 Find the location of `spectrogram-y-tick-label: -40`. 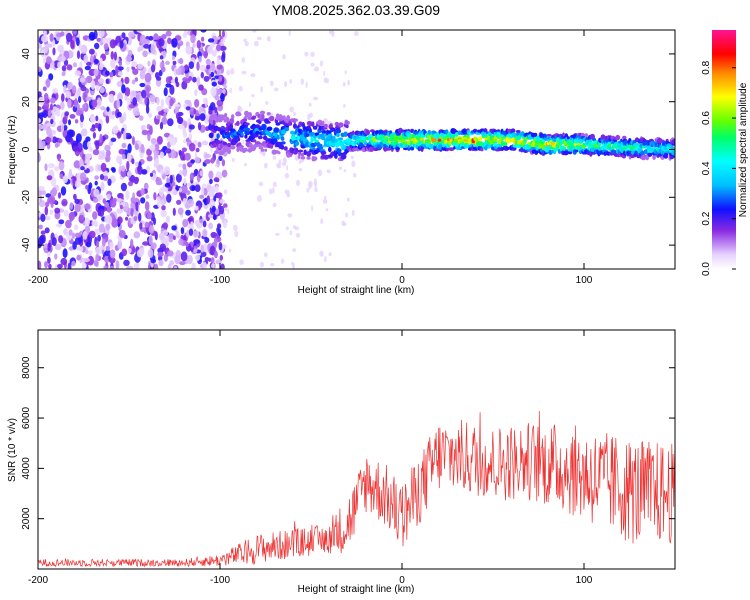

spectrogram-y-tick-label: -40 is located at coordinates (26, 244).